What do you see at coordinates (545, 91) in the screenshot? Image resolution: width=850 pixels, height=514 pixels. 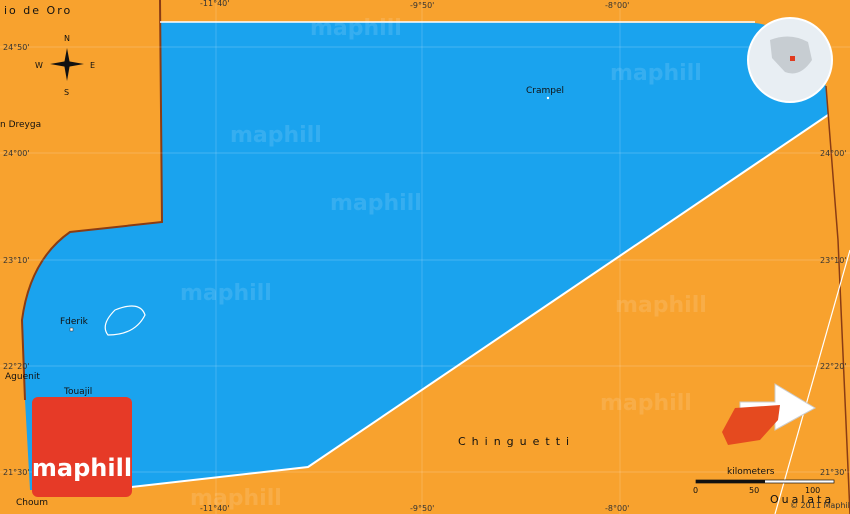 I see `place-label: Crampel` at bounding box center [545, 91].